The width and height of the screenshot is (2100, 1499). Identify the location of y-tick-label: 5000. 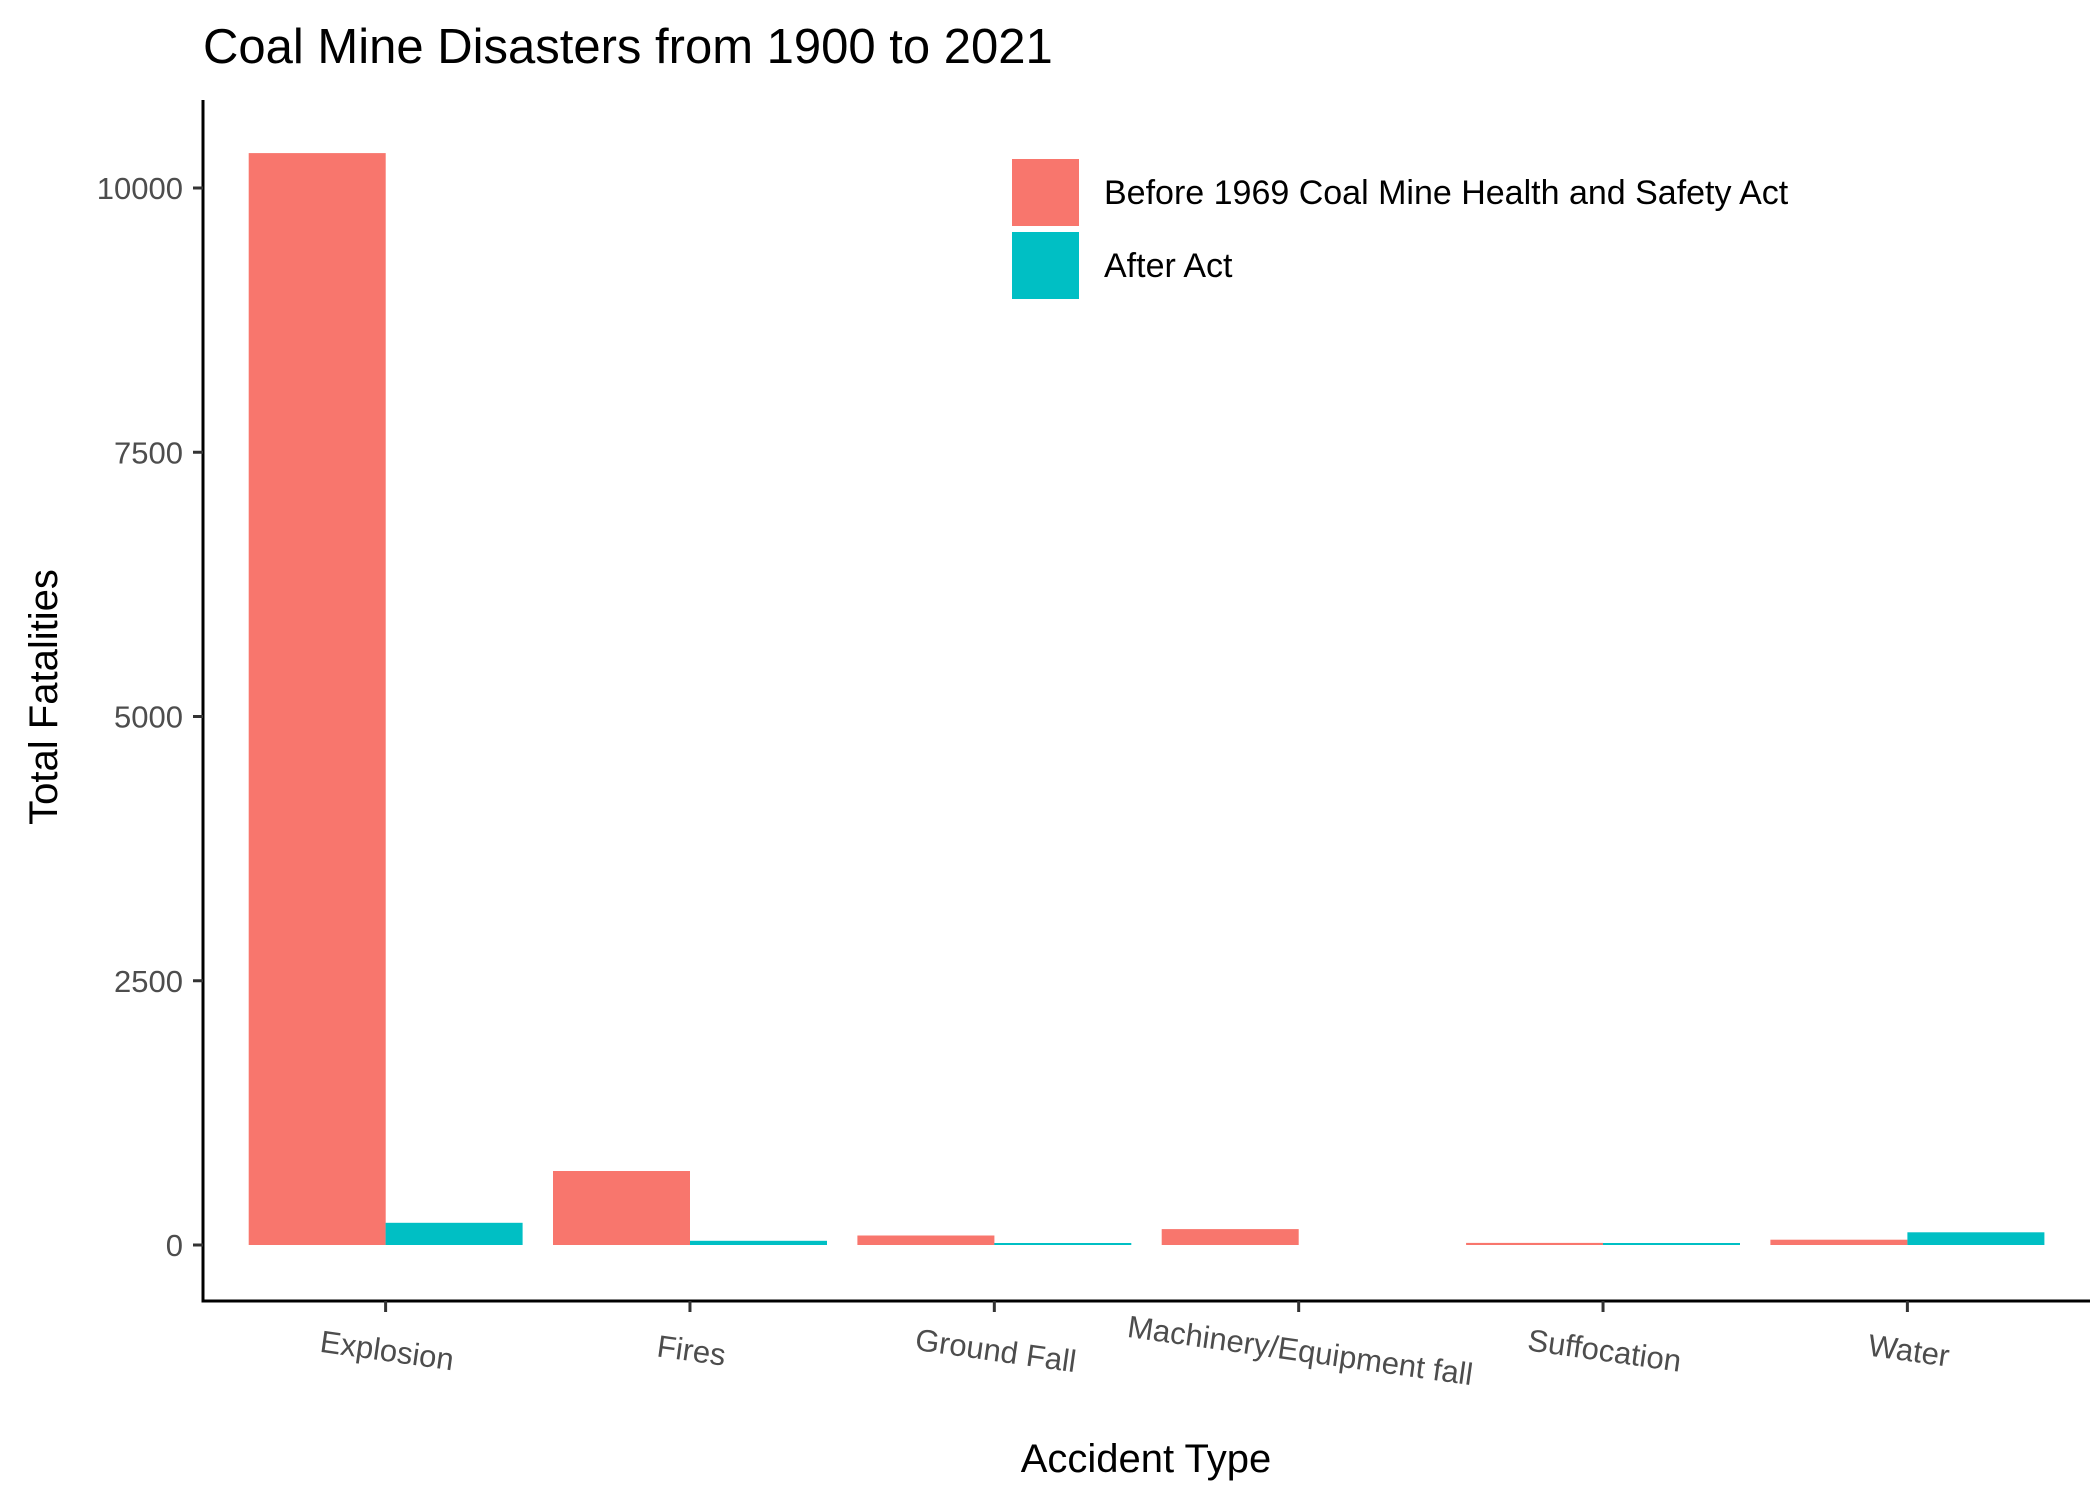
(148, 717).